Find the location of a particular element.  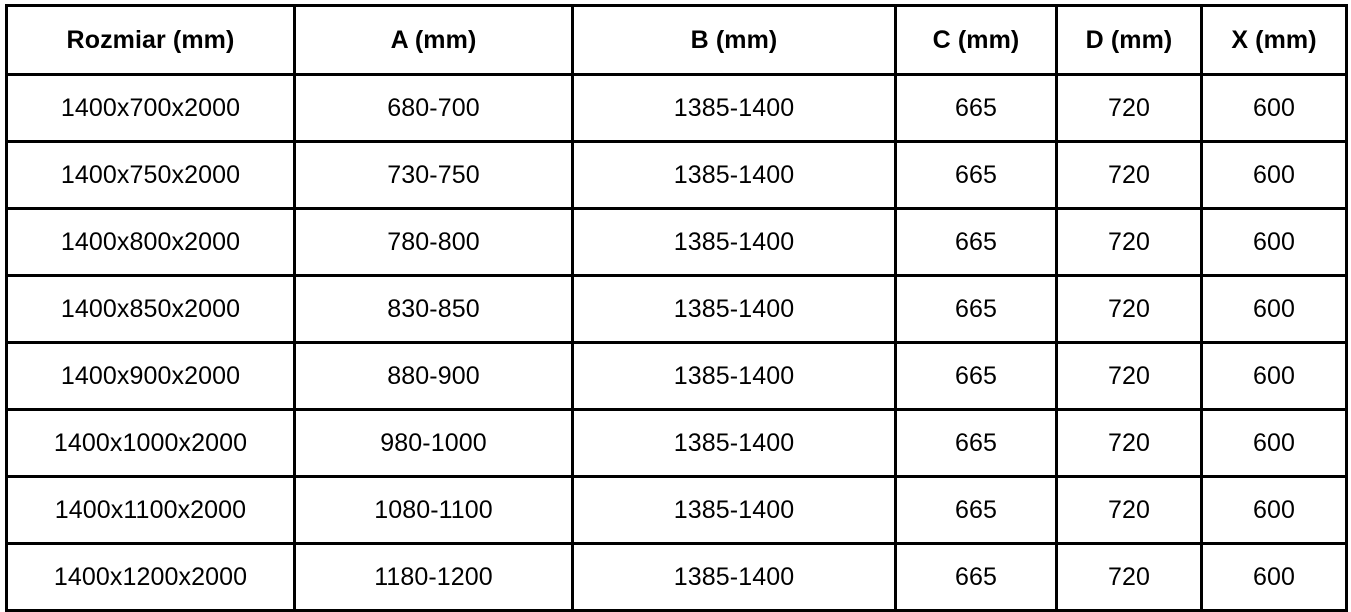

cell-a: 830-850 is located at coordinates (433, 309).